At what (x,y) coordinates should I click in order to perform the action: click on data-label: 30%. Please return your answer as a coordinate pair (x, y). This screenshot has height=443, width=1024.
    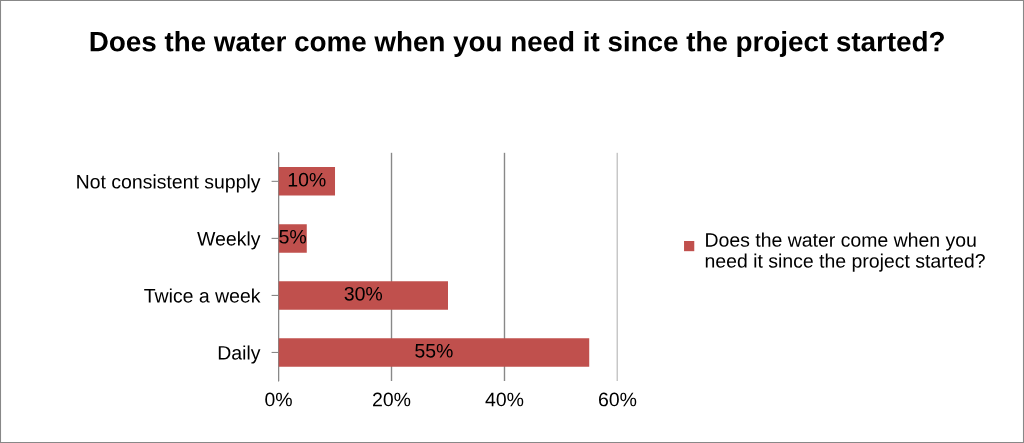
    Looking at the image, I should click on (363, 293).